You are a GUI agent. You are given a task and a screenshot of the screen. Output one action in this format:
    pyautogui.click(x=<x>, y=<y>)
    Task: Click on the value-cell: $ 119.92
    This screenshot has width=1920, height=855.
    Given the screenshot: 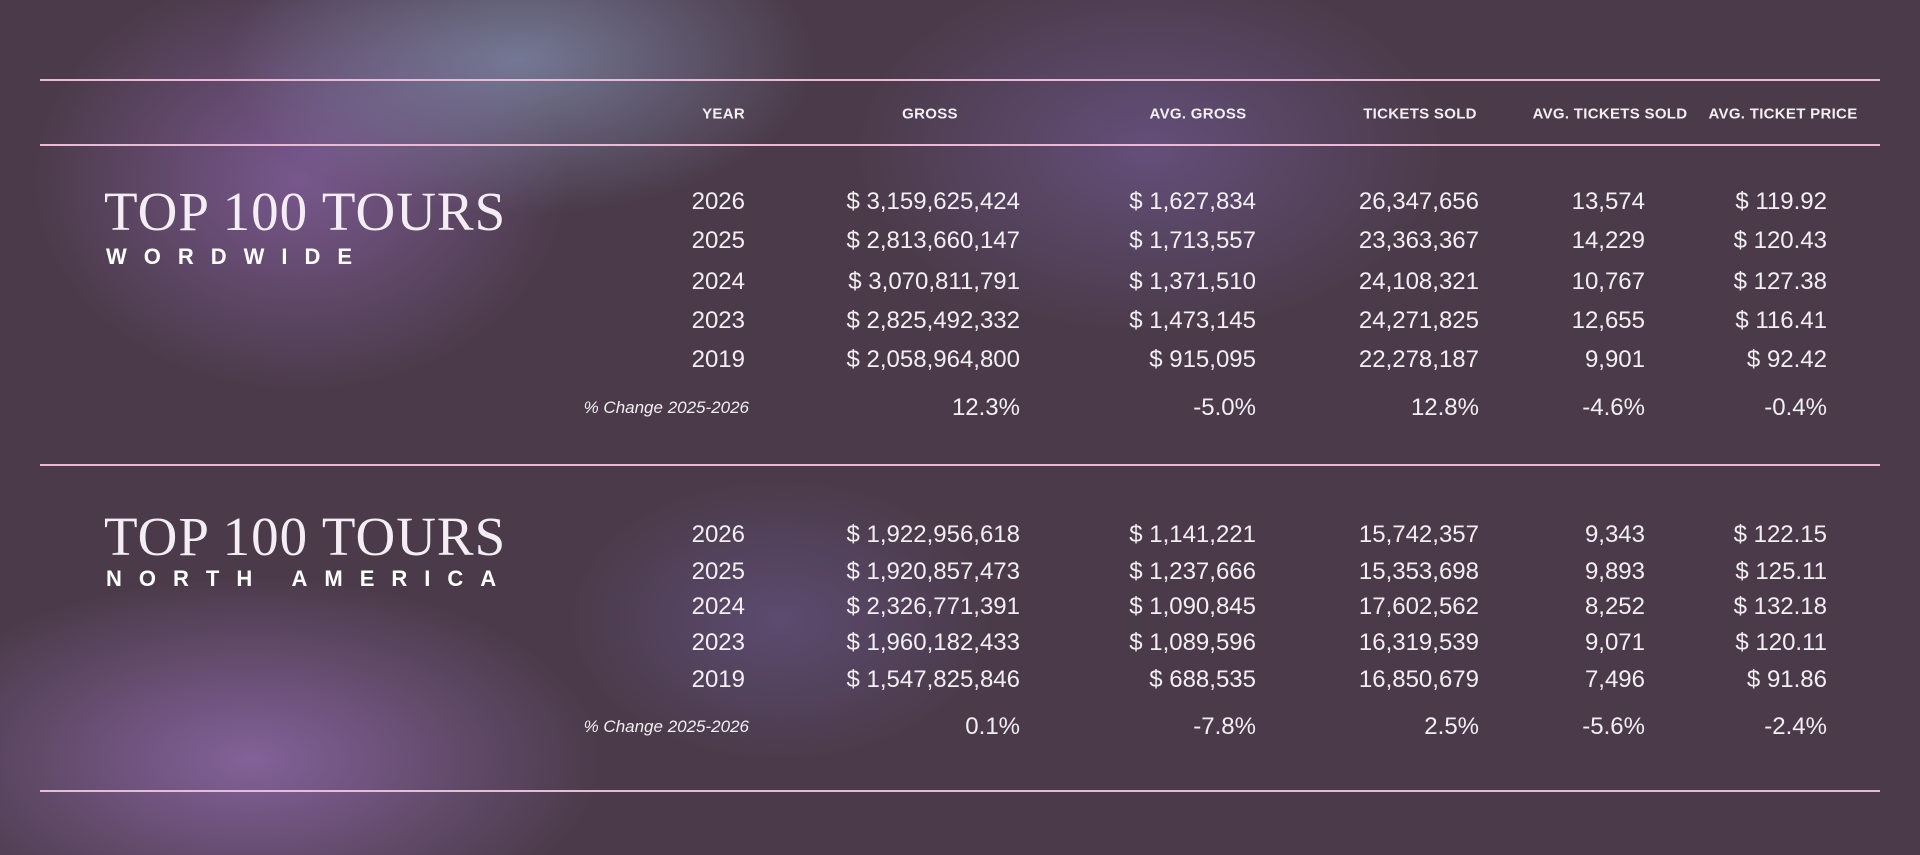 What is the action you would take?
    pyautogui.click(x=1781, y=201)
    